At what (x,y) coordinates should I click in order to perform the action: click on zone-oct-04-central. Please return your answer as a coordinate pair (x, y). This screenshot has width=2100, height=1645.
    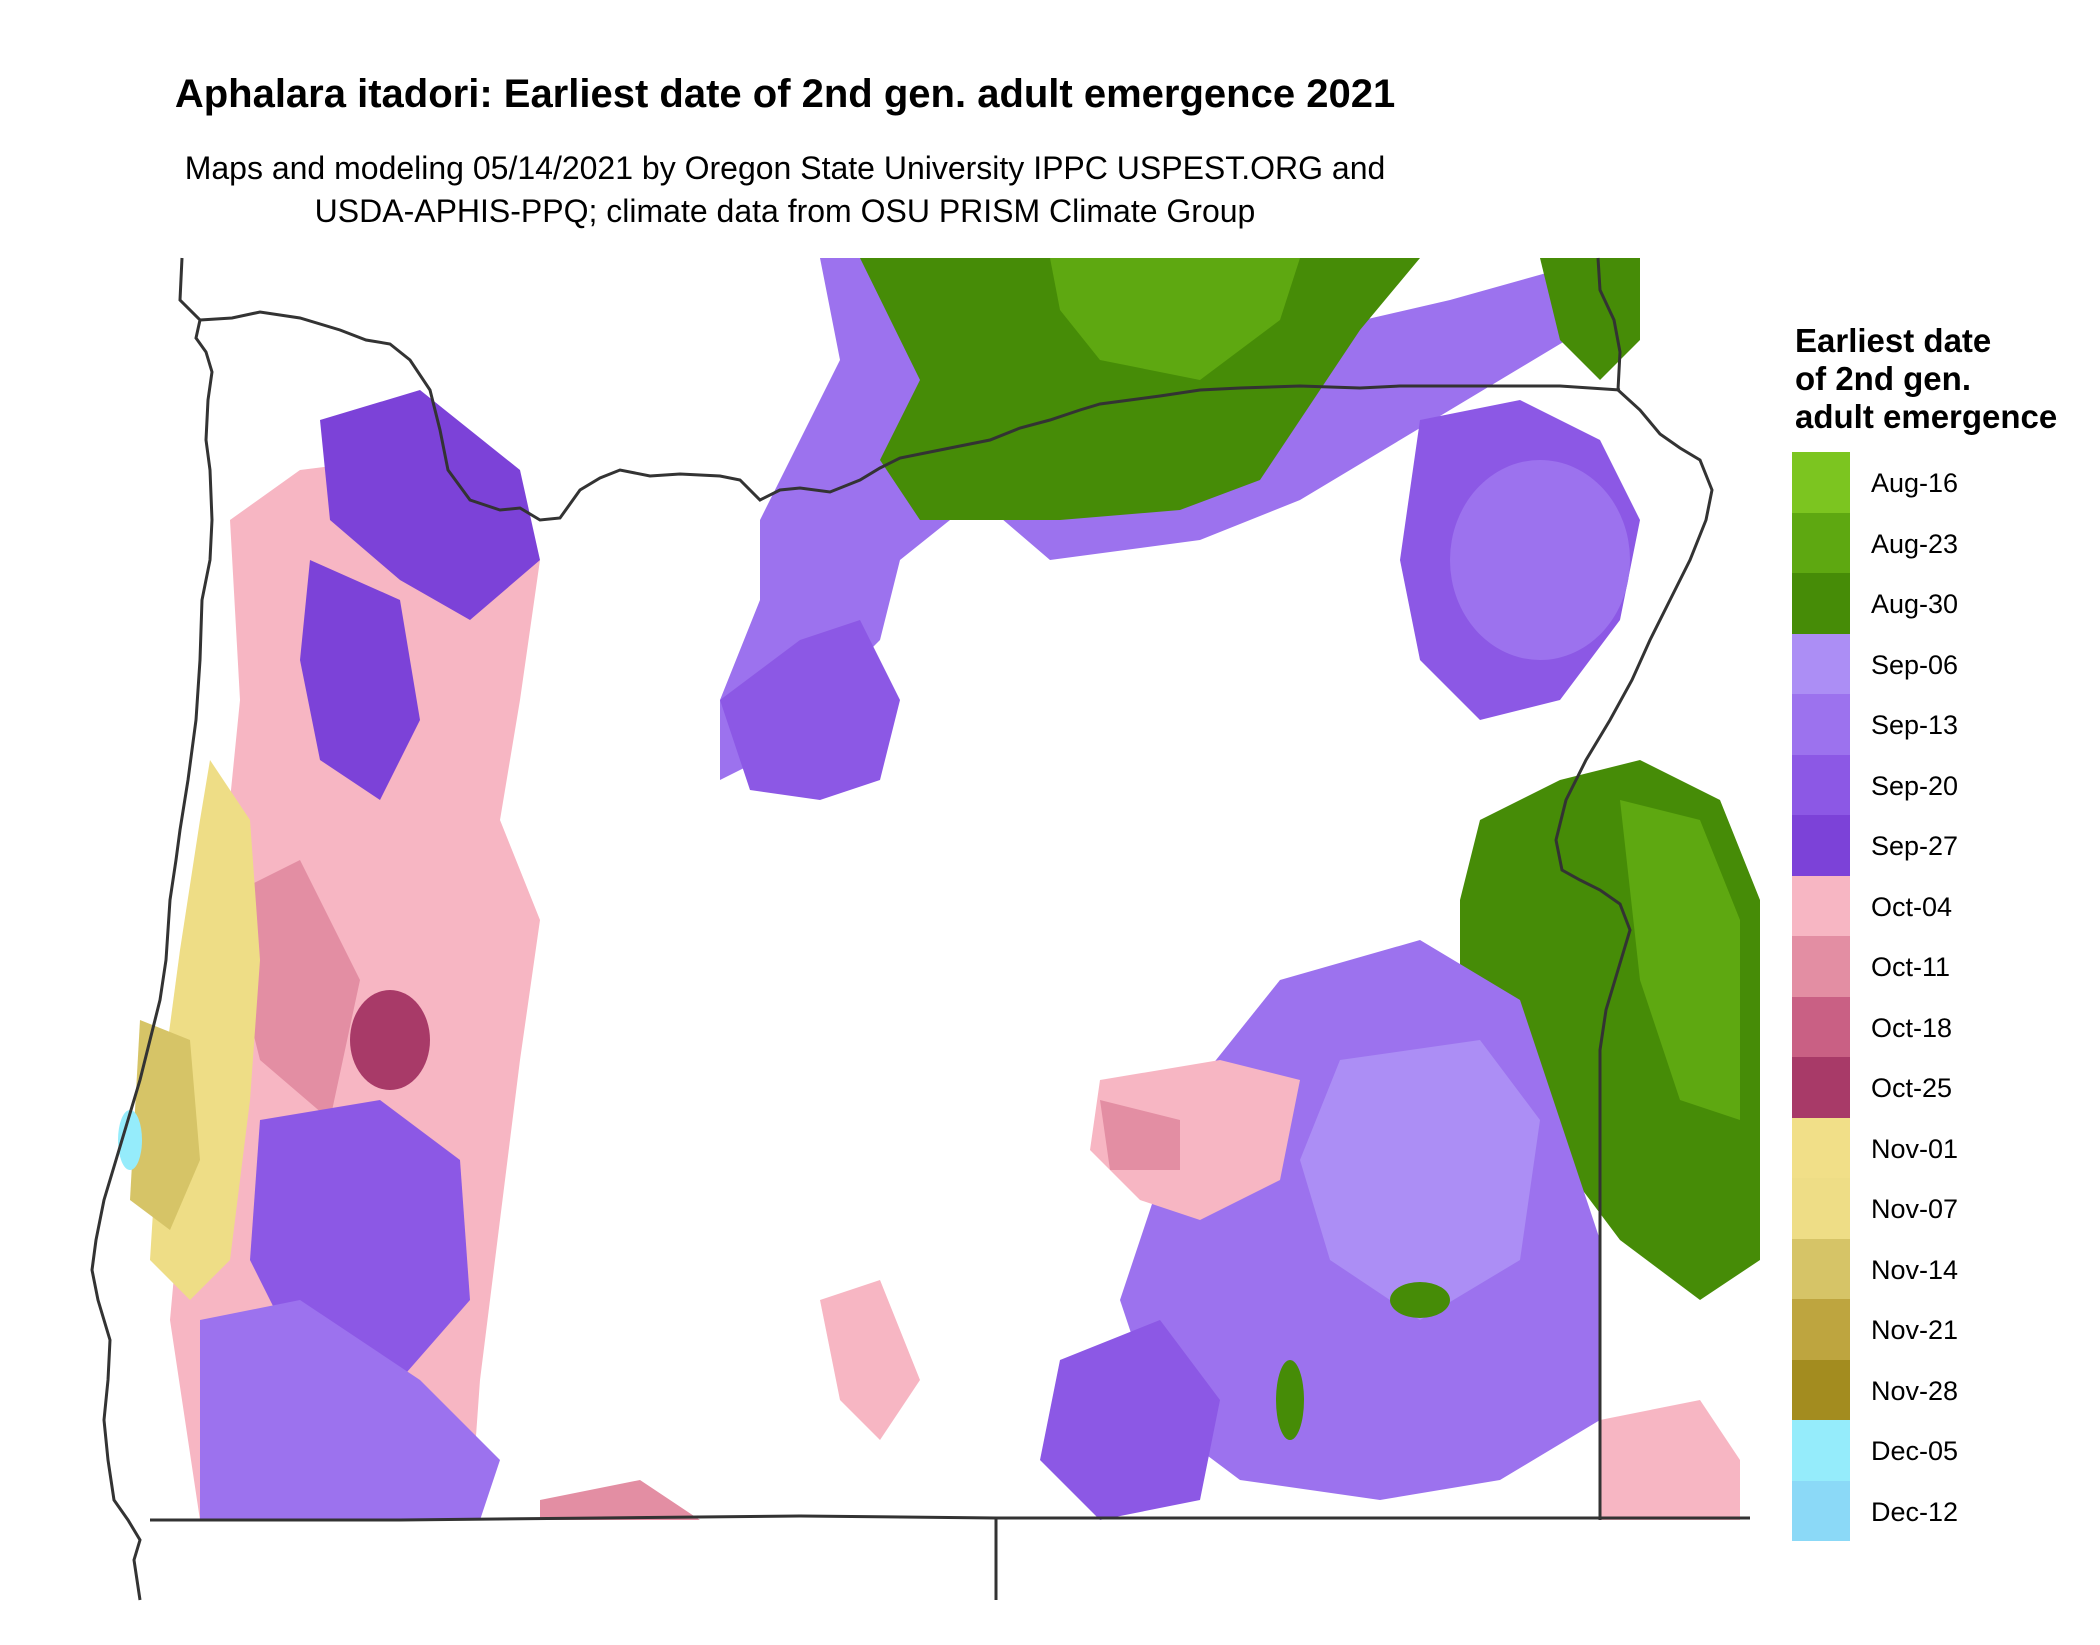
    Looking at the image, I should click on (1195, 1140).